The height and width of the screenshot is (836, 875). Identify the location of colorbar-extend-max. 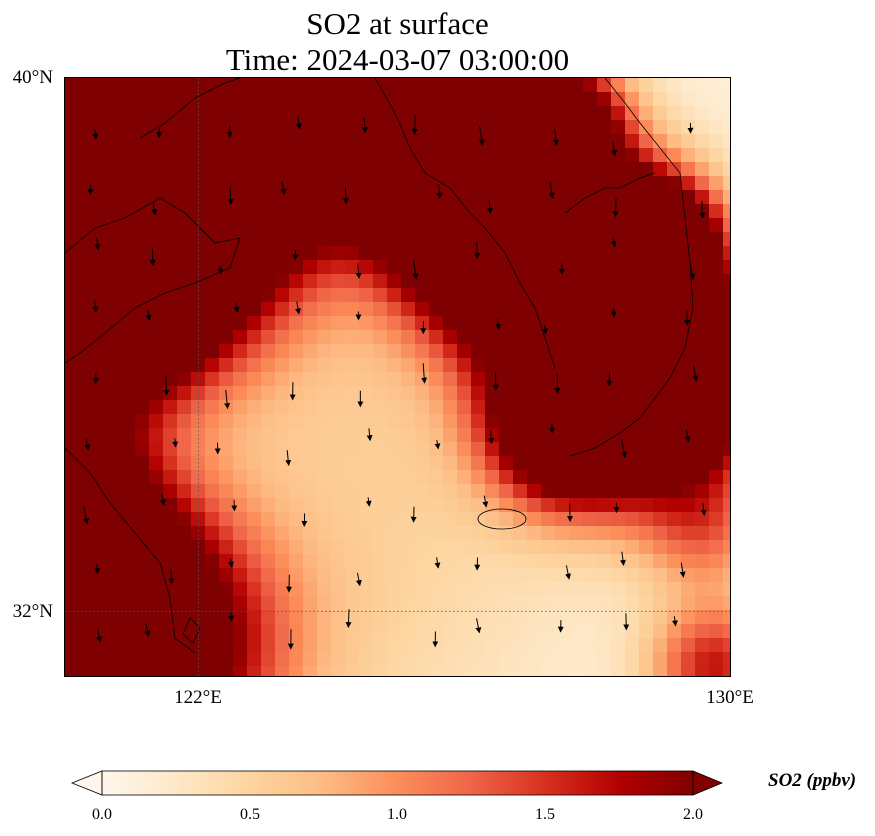
(708, 783).